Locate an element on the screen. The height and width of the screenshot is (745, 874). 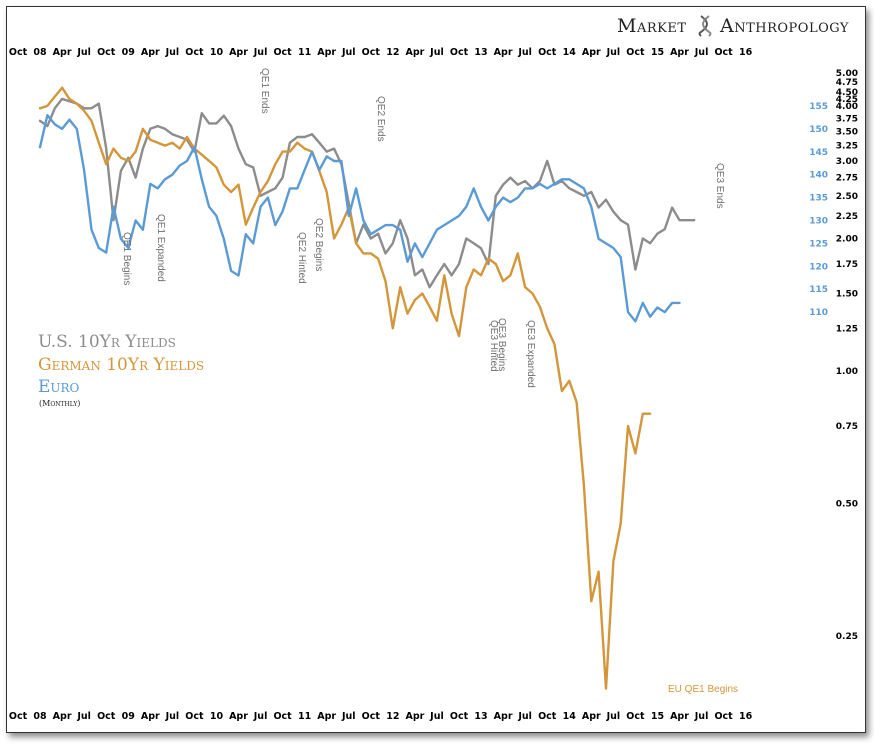
yield-tick-label: 3.00 is located at coordinates (847, 162).